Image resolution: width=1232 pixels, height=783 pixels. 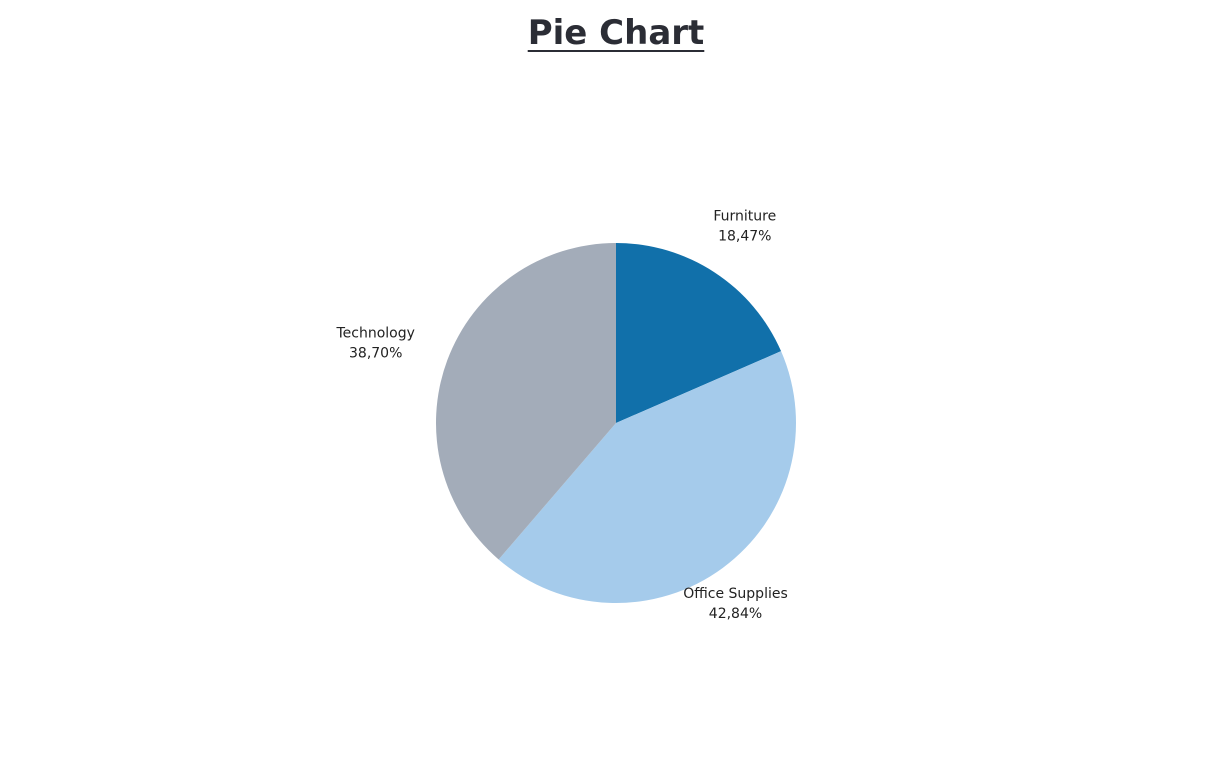 I want to click on slice-label-technology: Technology, so click(x=374, y=333).